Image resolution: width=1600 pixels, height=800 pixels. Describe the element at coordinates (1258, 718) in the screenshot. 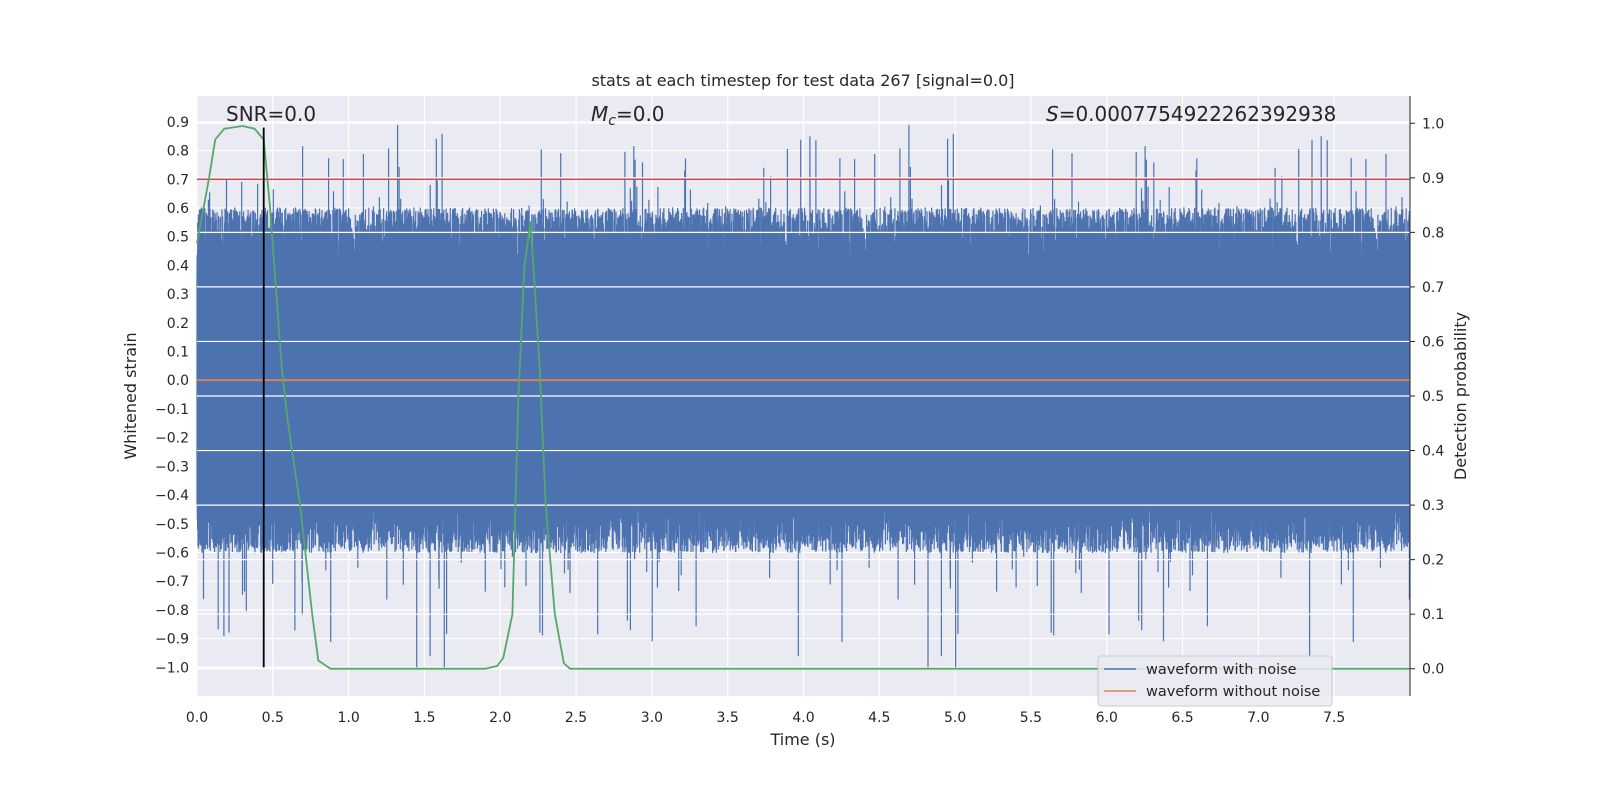

I see `x-tick-label: 7.0` at that location.